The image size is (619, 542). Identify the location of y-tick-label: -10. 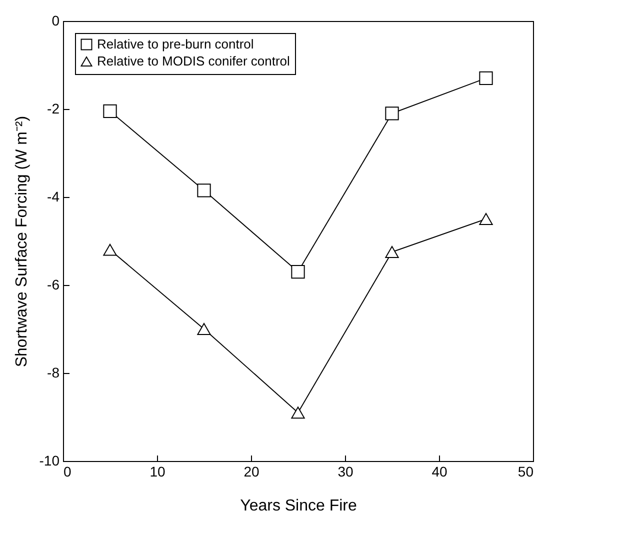
(49, 460).